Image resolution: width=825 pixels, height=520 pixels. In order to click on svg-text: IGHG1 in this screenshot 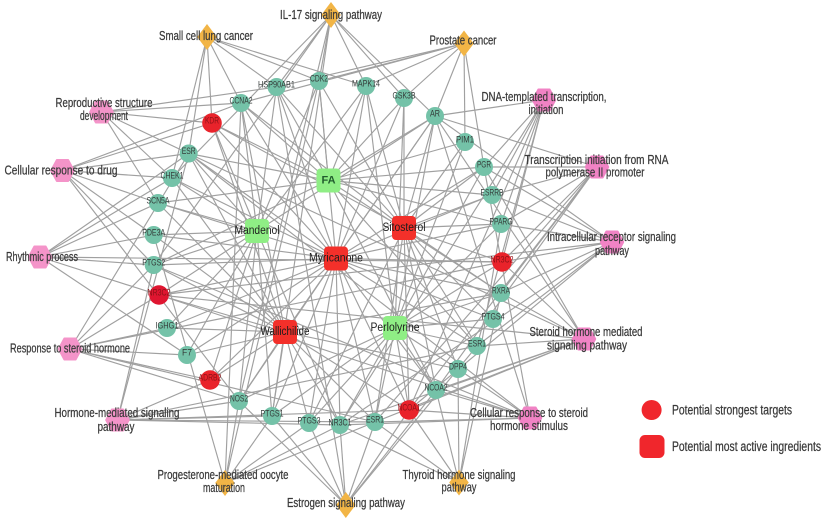, I will do `click(167, 326)`.